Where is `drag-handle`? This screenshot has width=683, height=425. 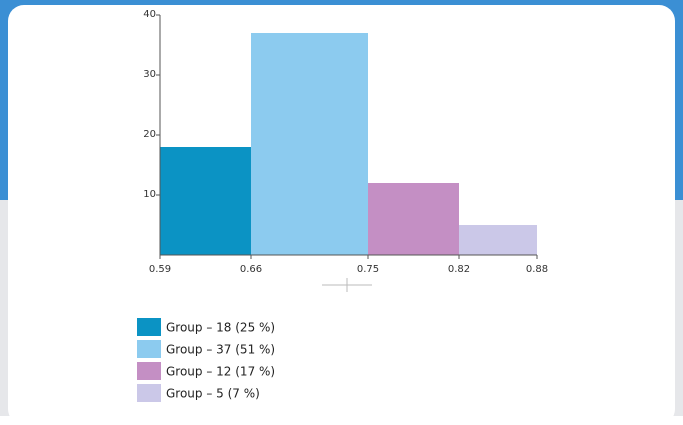
drag-handle is located at coordinates (347, 285).